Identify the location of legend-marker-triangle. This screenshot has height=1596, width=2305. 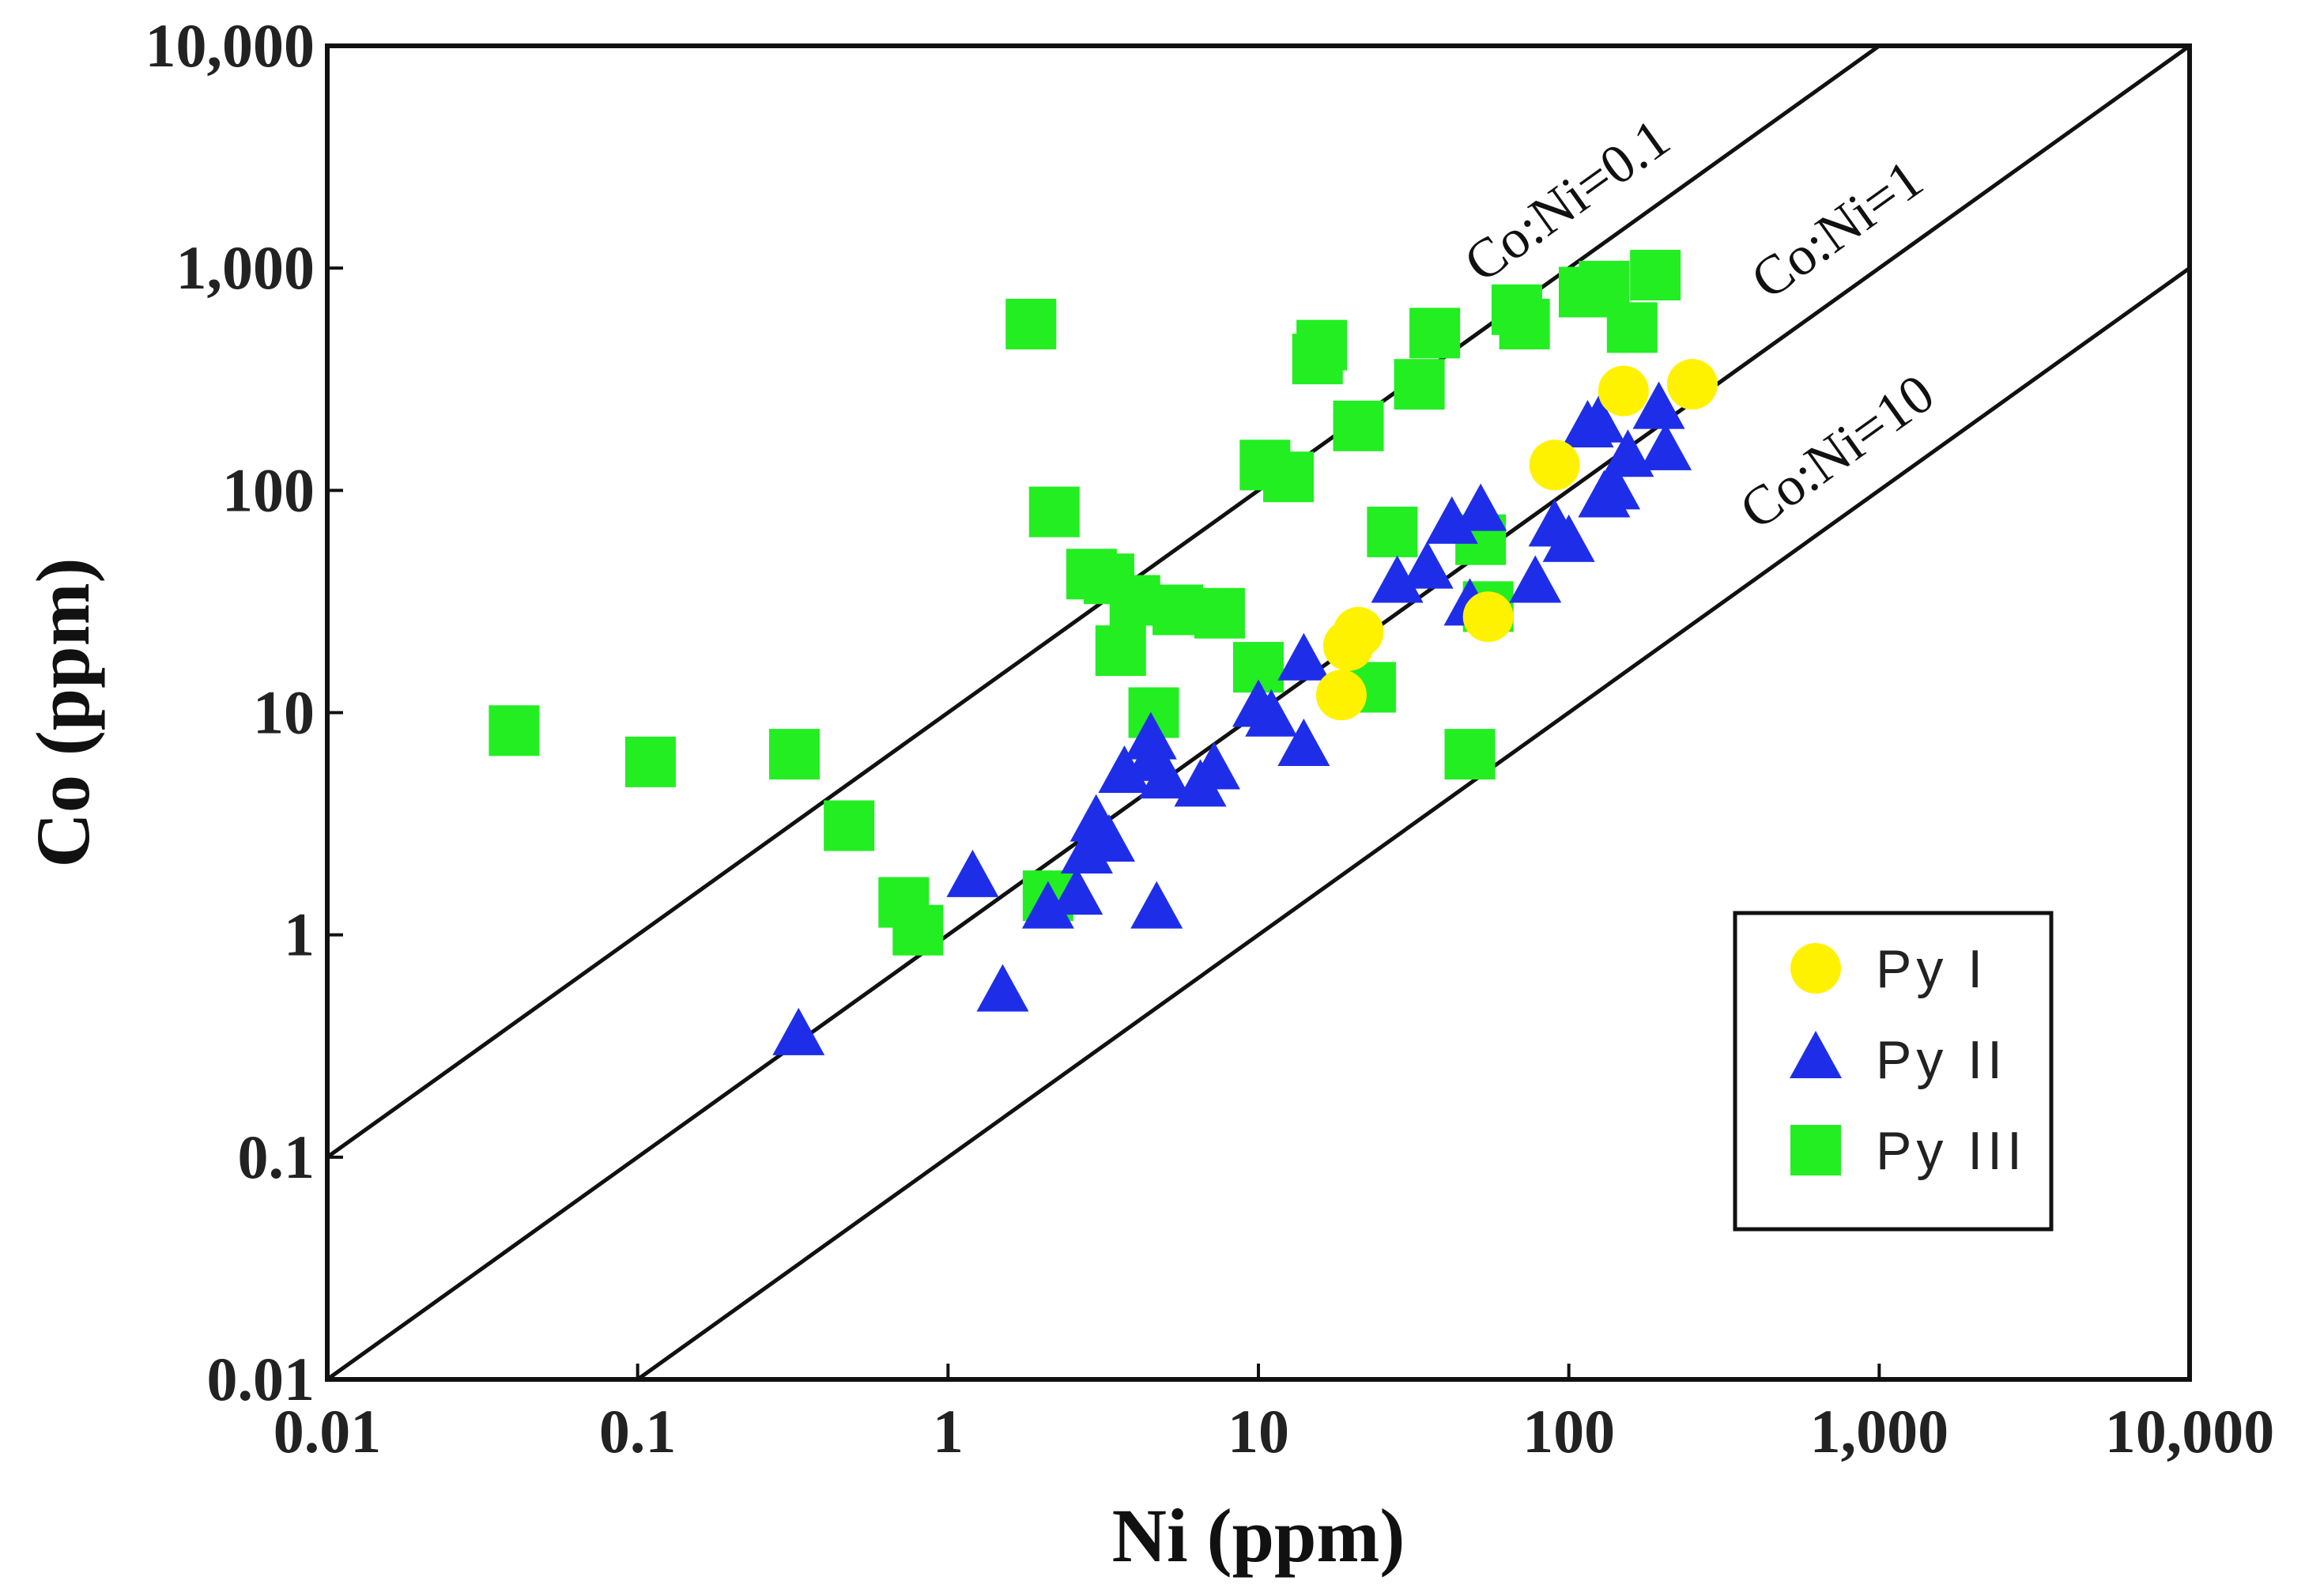
(1816, 1054).